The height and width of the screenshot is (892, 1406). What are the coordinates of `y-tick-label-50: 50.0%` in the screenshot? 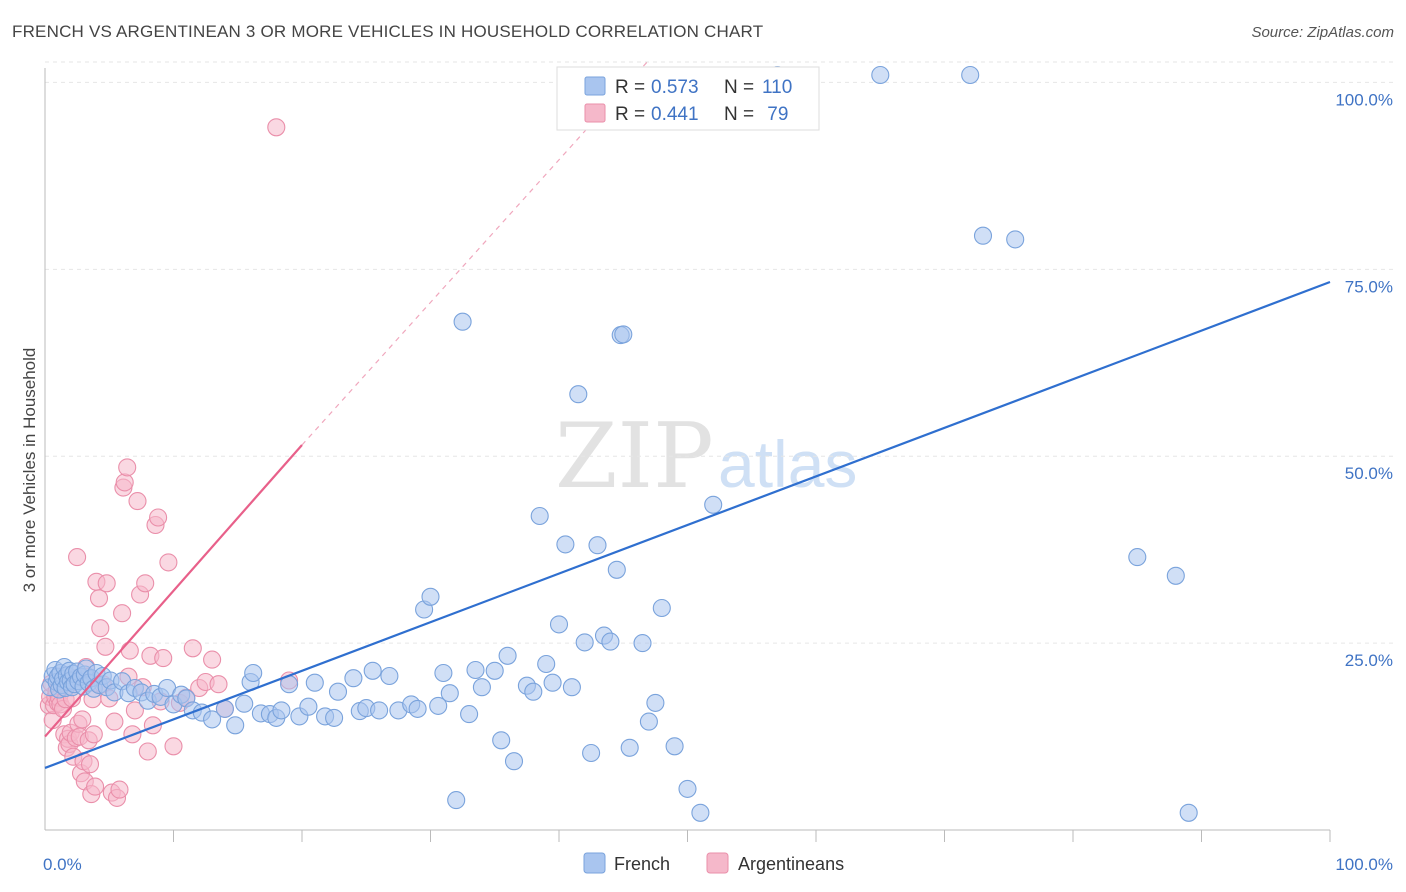 It's located at (1369, 473).